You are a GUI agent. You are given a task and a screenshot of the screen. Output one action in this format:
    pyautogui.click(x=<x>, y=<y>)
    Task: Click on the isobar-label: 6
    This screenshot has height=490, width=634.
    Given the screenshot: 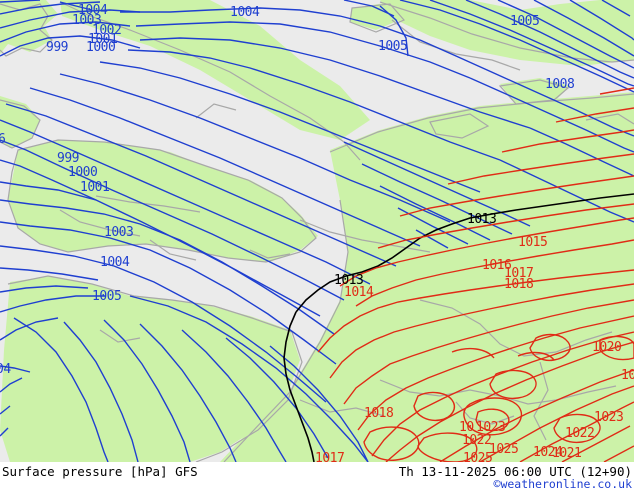 What is the action you would take?
    pyautogui.click(x=3, y=139)
    